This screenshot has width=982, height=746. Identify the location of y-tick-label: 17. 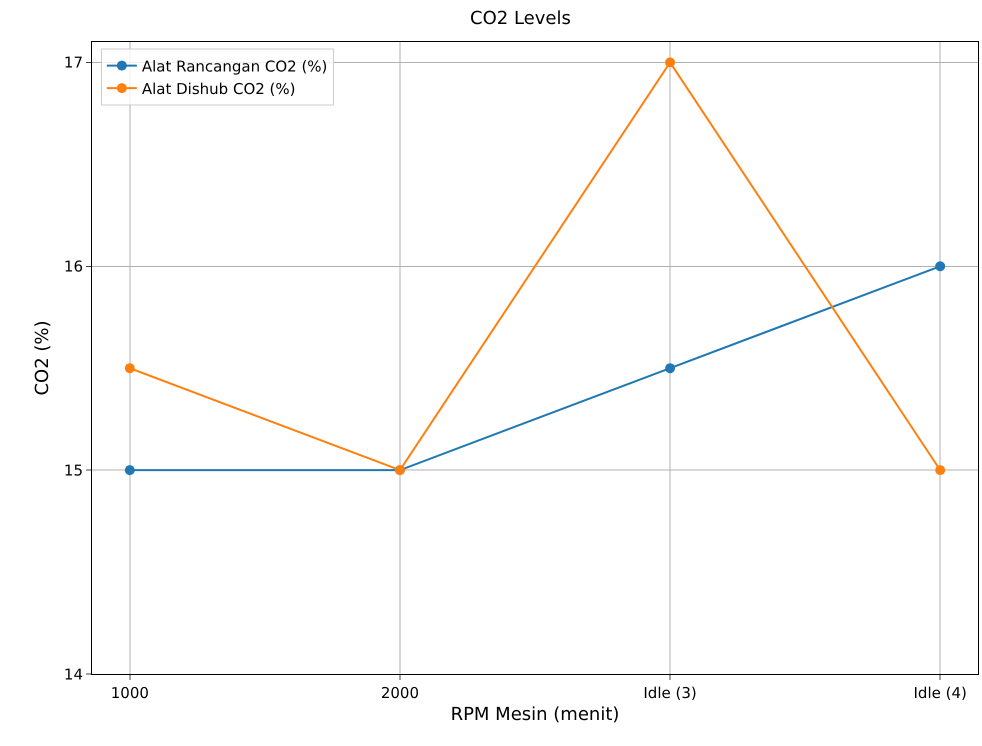
(73, 63).